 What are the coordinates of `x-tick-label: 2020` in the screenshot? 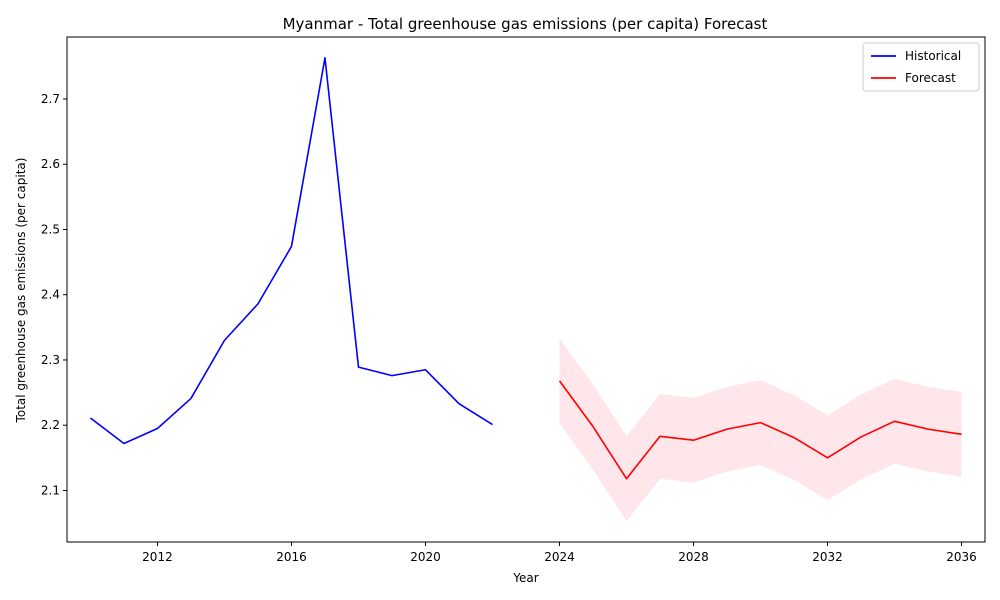 It's located at (425, 557).